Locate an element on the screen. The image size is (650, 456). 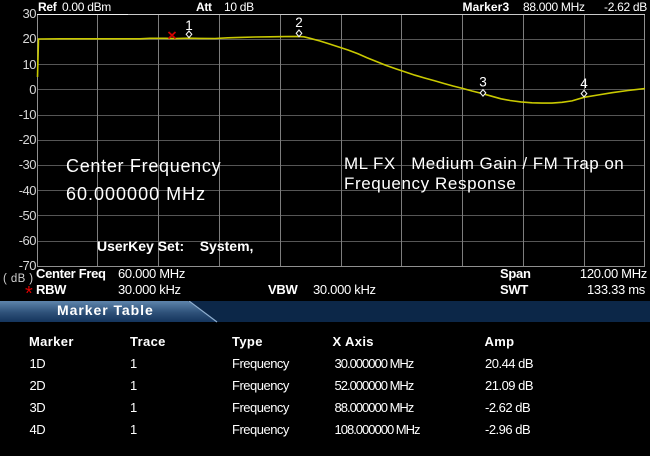
svg-text: 2 is located at coordinates (299, 22).